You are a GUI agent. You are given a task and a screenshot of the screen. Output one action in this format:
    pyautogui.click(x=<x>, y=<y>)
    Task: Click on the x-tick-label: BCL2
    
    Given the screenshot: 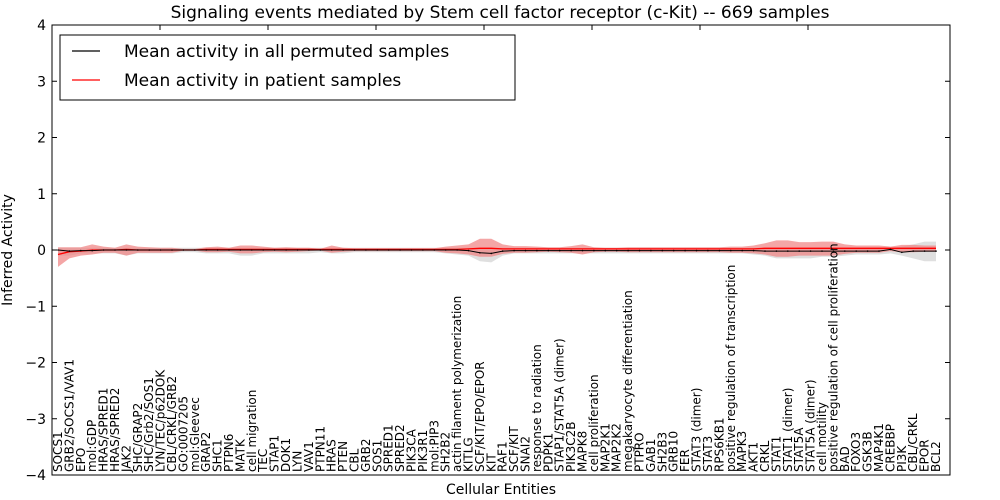 What is the action you would take?
    pyautogui.click(x=936, y=456)
    